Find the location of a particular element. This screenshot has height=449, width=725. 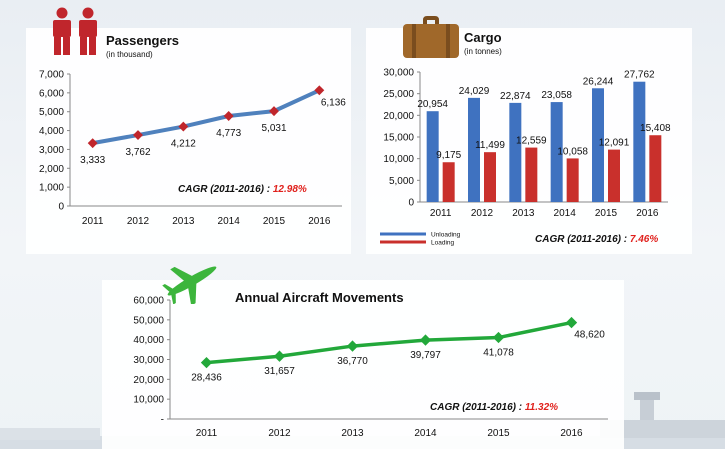

aircraft-cagr: CAGR (2011-2016) : 11.32% is located at coordinates (494, 407).